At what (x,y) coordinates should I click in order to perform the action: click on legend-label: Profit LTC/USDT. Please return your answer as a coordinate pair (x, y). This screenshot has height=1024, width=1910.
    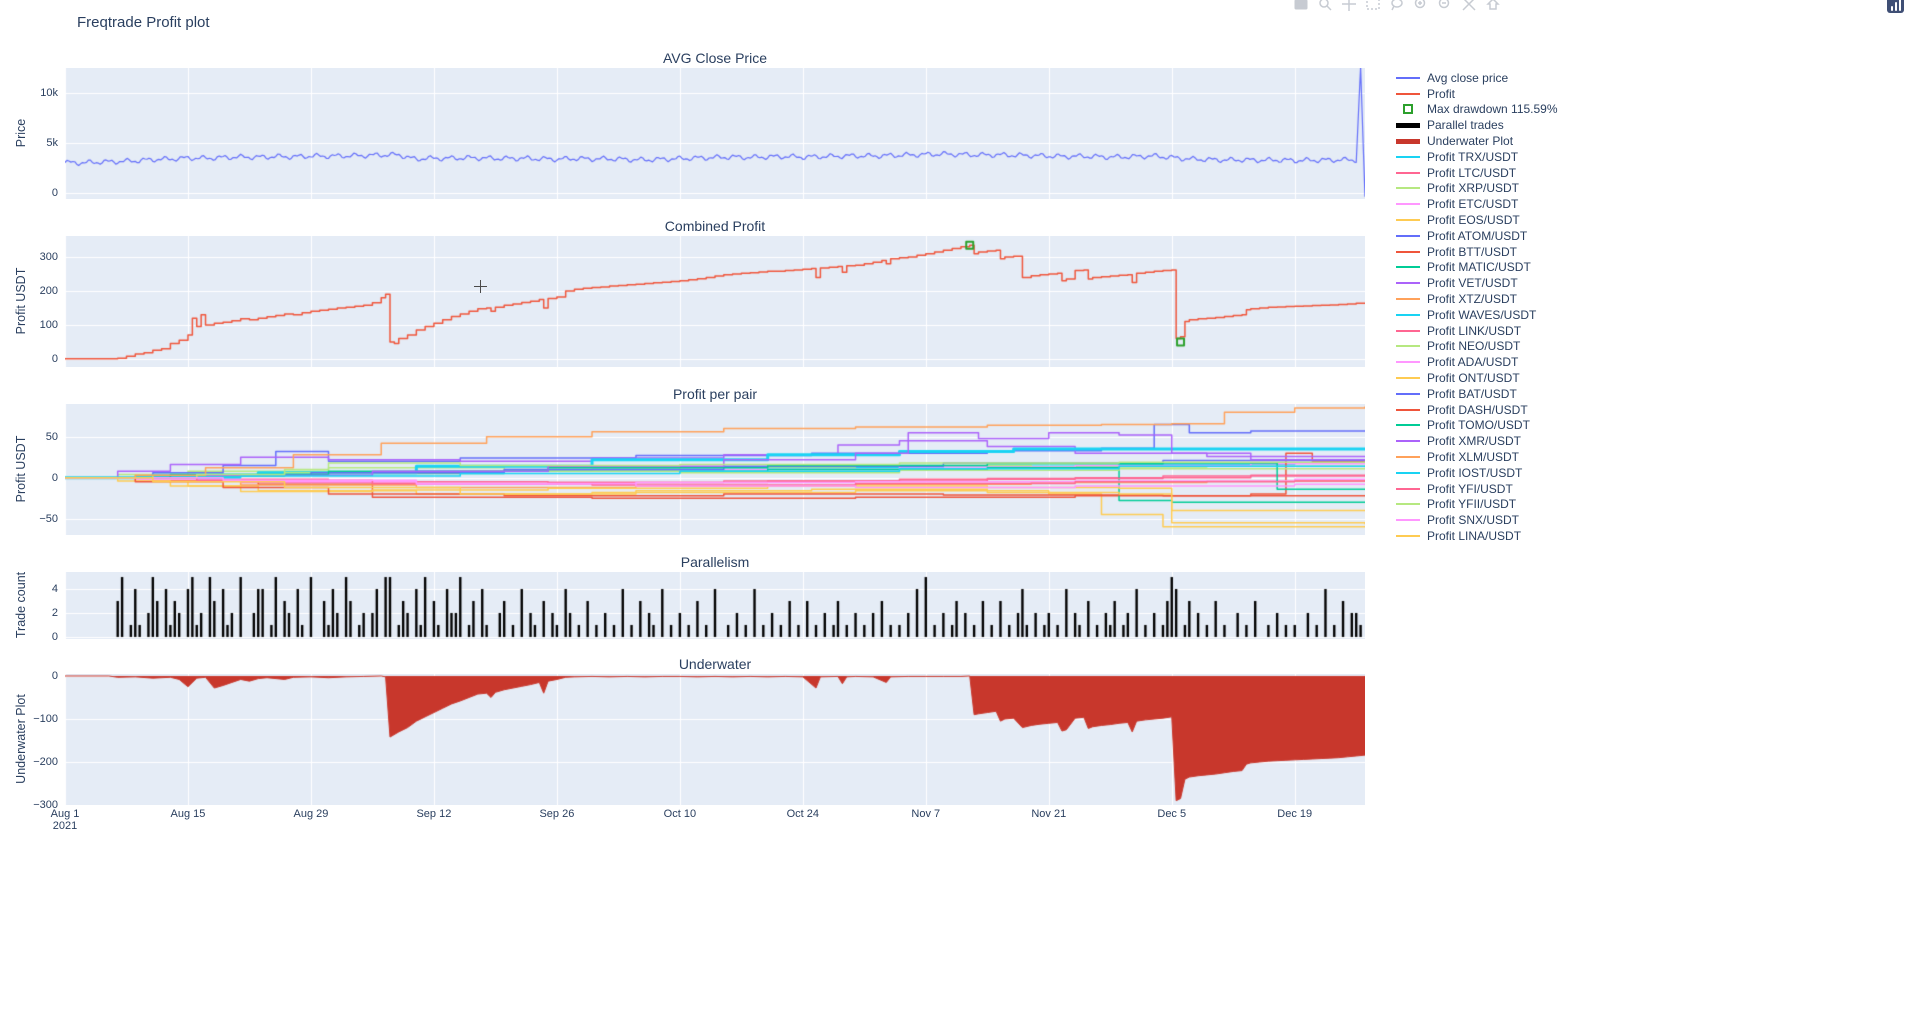
    Looking at the image, I should click on (1472, 172).